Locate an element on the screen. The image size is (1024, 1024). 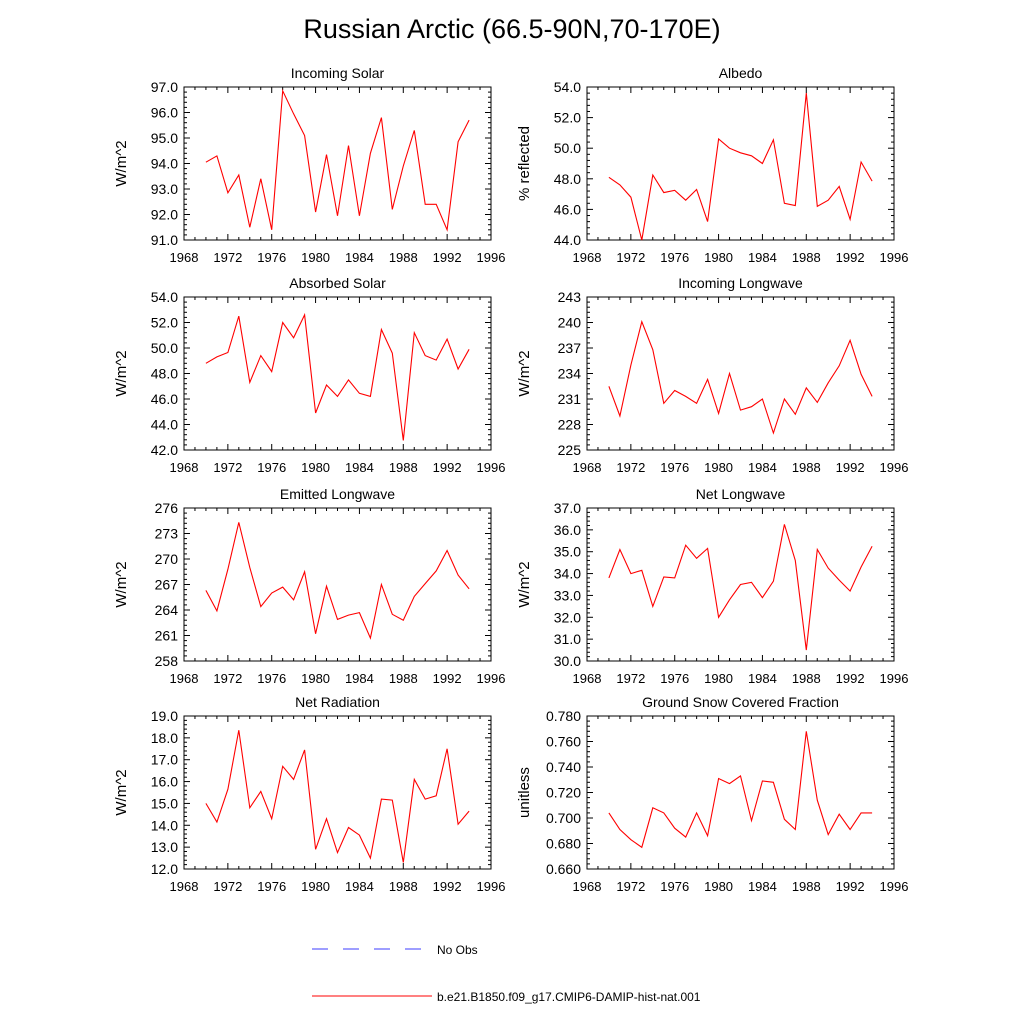
y-tick-label: 261 is located at coordinates (167, 636).